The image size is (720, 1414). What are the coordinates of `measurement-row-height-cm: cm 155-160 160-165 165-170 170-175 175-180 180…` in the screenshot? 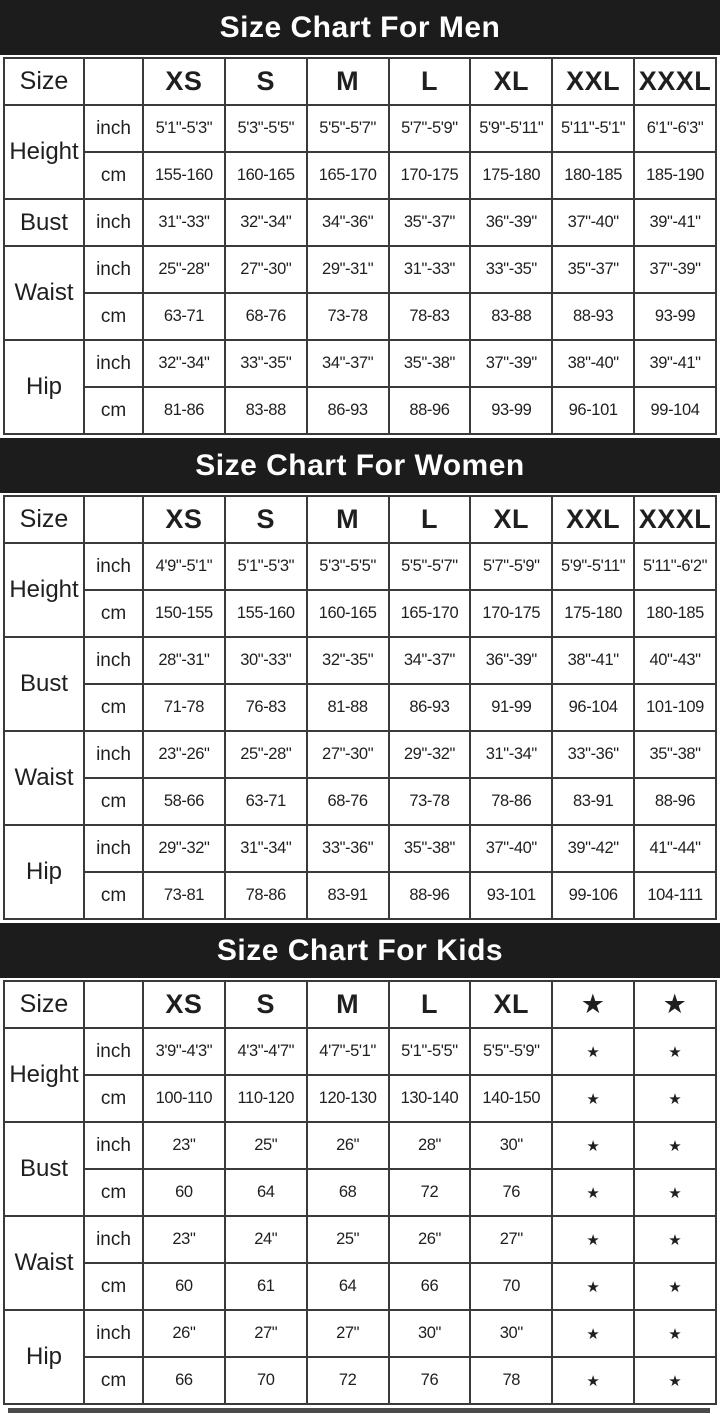 It's located at (360, 175).